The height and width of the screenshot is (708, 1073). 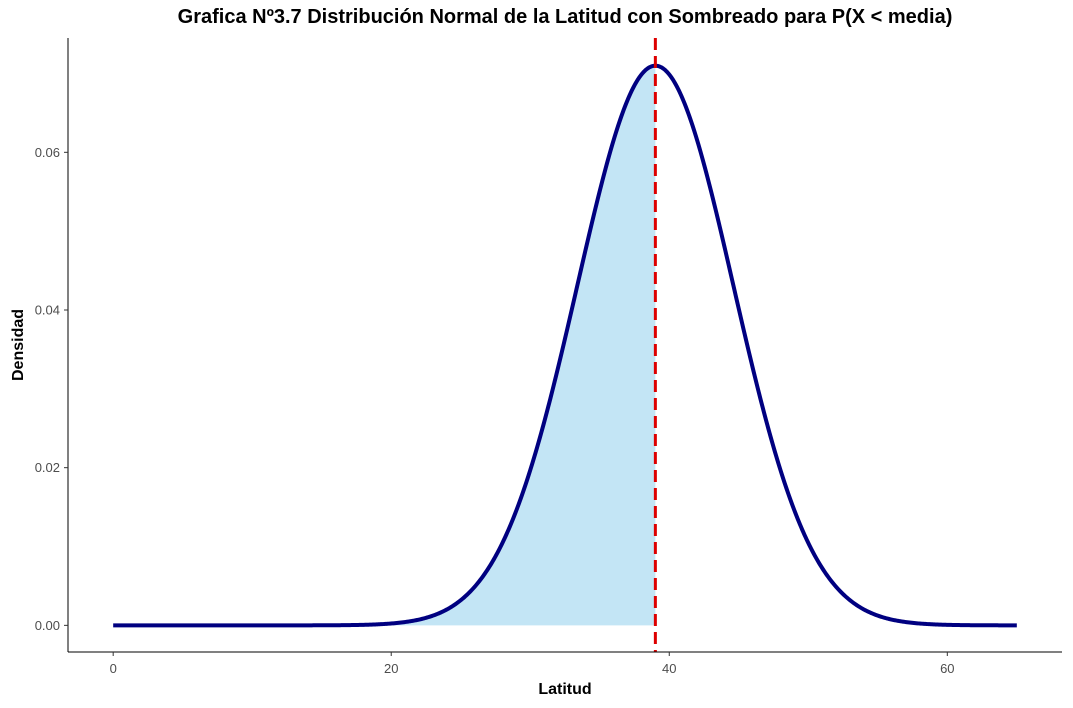 What do you see at coordinates (564, 689) in the screenshot?
I see `x-axis-title: Latitud` at bounding box center [564, 689].